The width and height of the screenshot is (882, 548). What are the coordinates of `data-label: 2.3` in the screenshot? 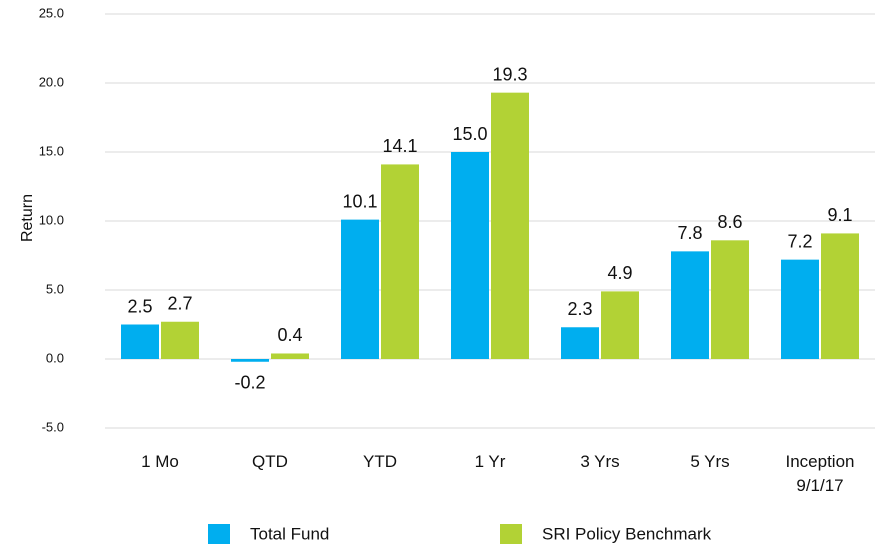 It's located at (579, 309).